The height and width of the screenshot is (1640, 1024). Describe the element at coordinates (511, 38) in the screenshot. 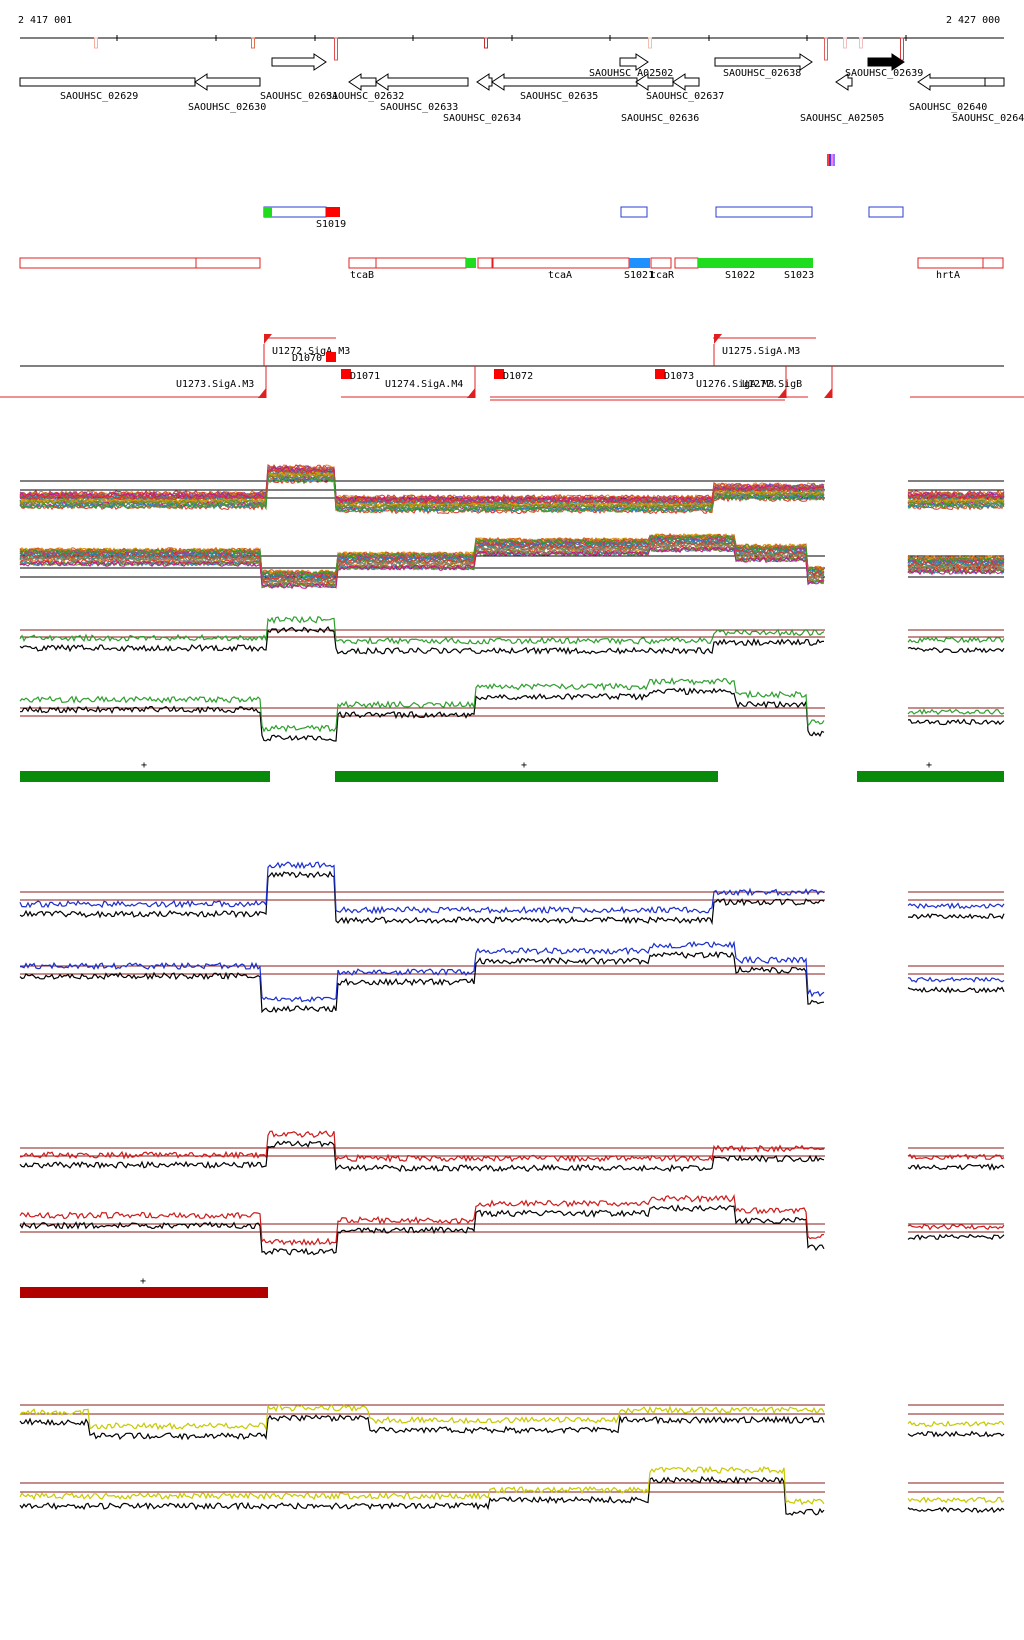

I see `coordinate-ruler: 2 417 001 2 427 000` at that location.